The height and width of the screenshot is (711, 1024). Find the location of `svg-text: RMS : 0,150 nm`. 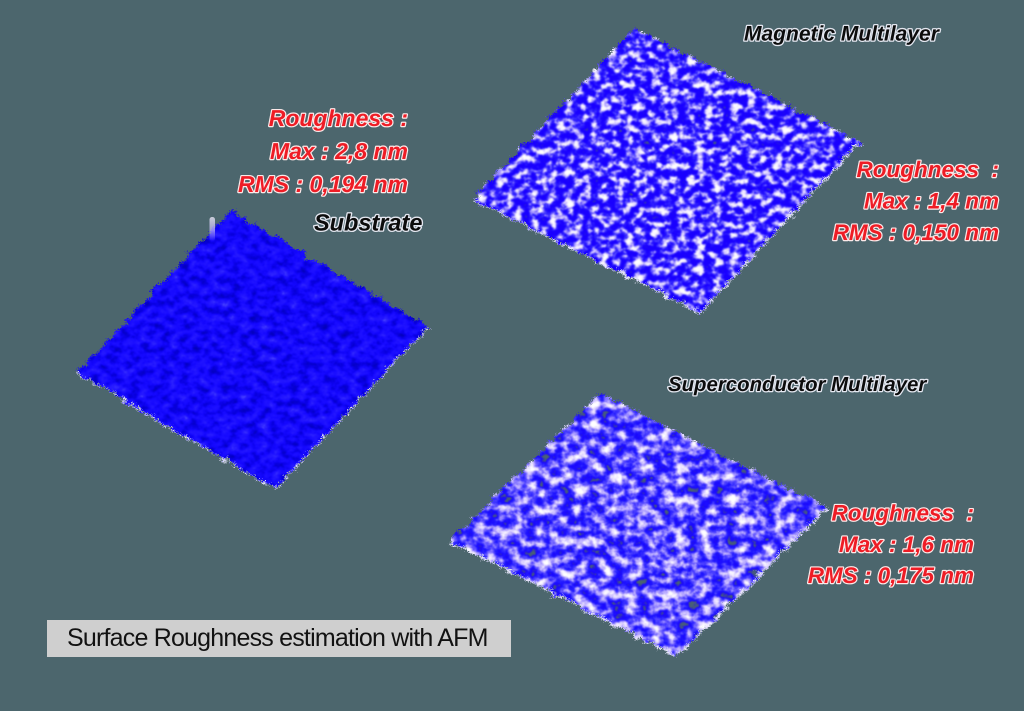

svg-text: RMS : 0,150 nm is located at coordinates (916, 232).